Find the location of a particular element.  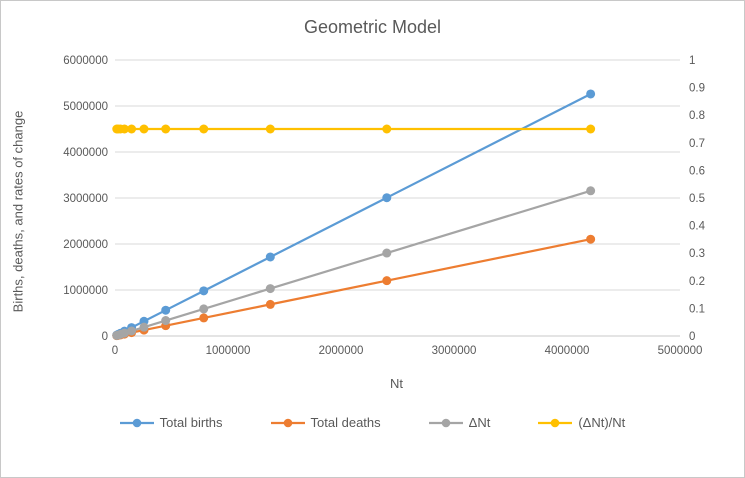

series-delta-nt-over-nt is located at coordinates (354, 129).